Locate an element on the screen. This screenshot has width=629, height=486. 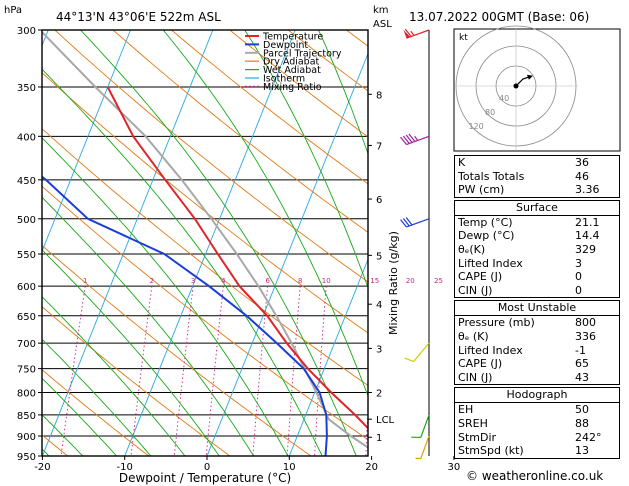
x-axis-label: Dewpoint / Temperature (°C) is located at coordinates (205, 478).